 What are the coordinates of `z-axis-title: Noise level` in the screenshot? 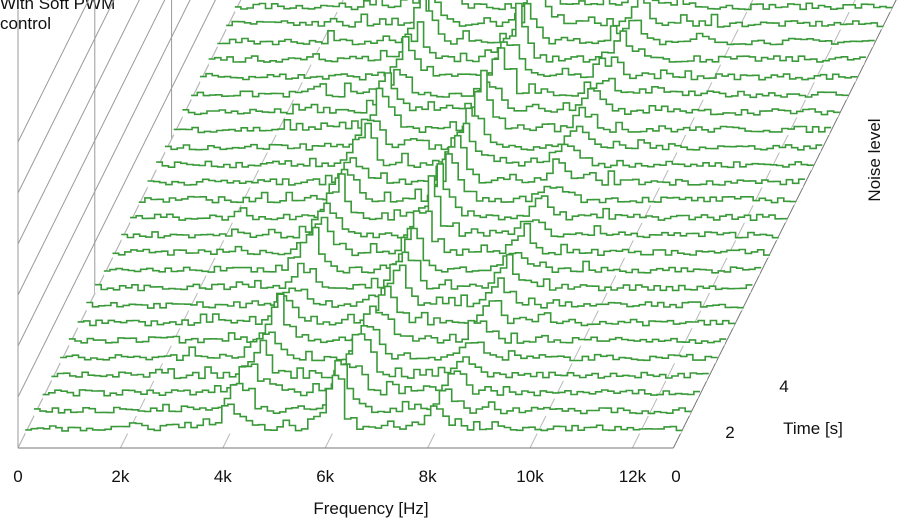 It's located at (874, 159).